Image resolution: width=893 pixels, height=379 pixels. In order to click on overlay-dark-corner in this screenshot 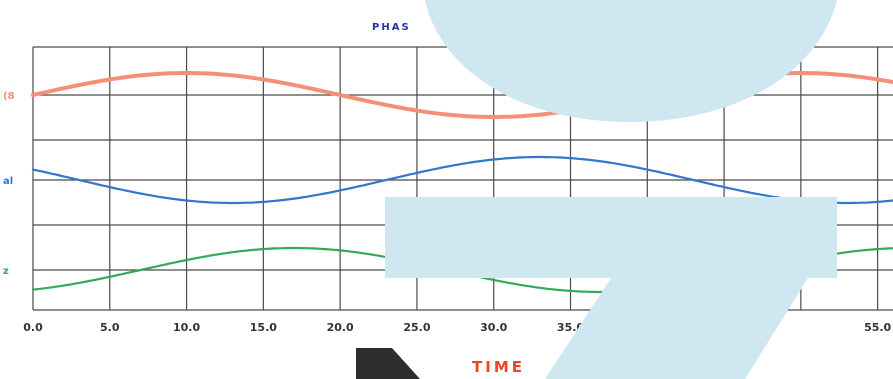, I will do `click(388, 363)`.